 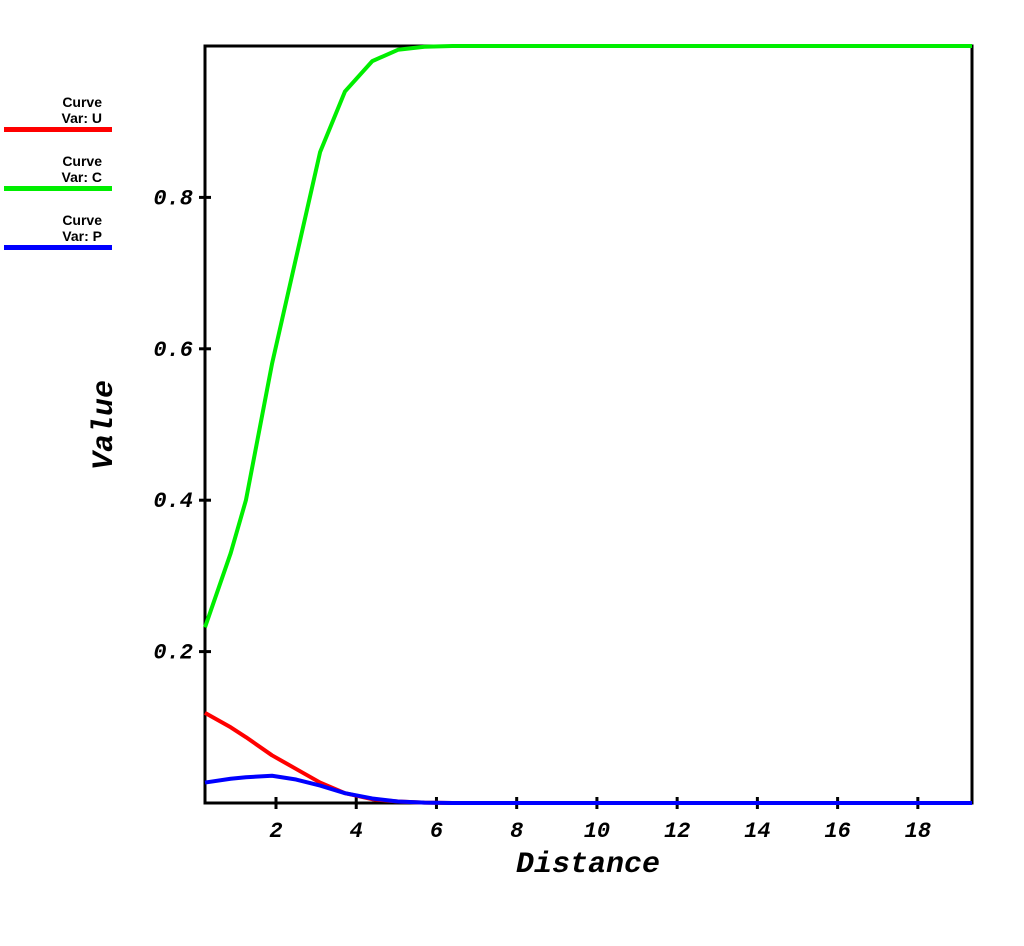 I want to click on legend-entry: Curve Var: C, so click(x=58, y=172).